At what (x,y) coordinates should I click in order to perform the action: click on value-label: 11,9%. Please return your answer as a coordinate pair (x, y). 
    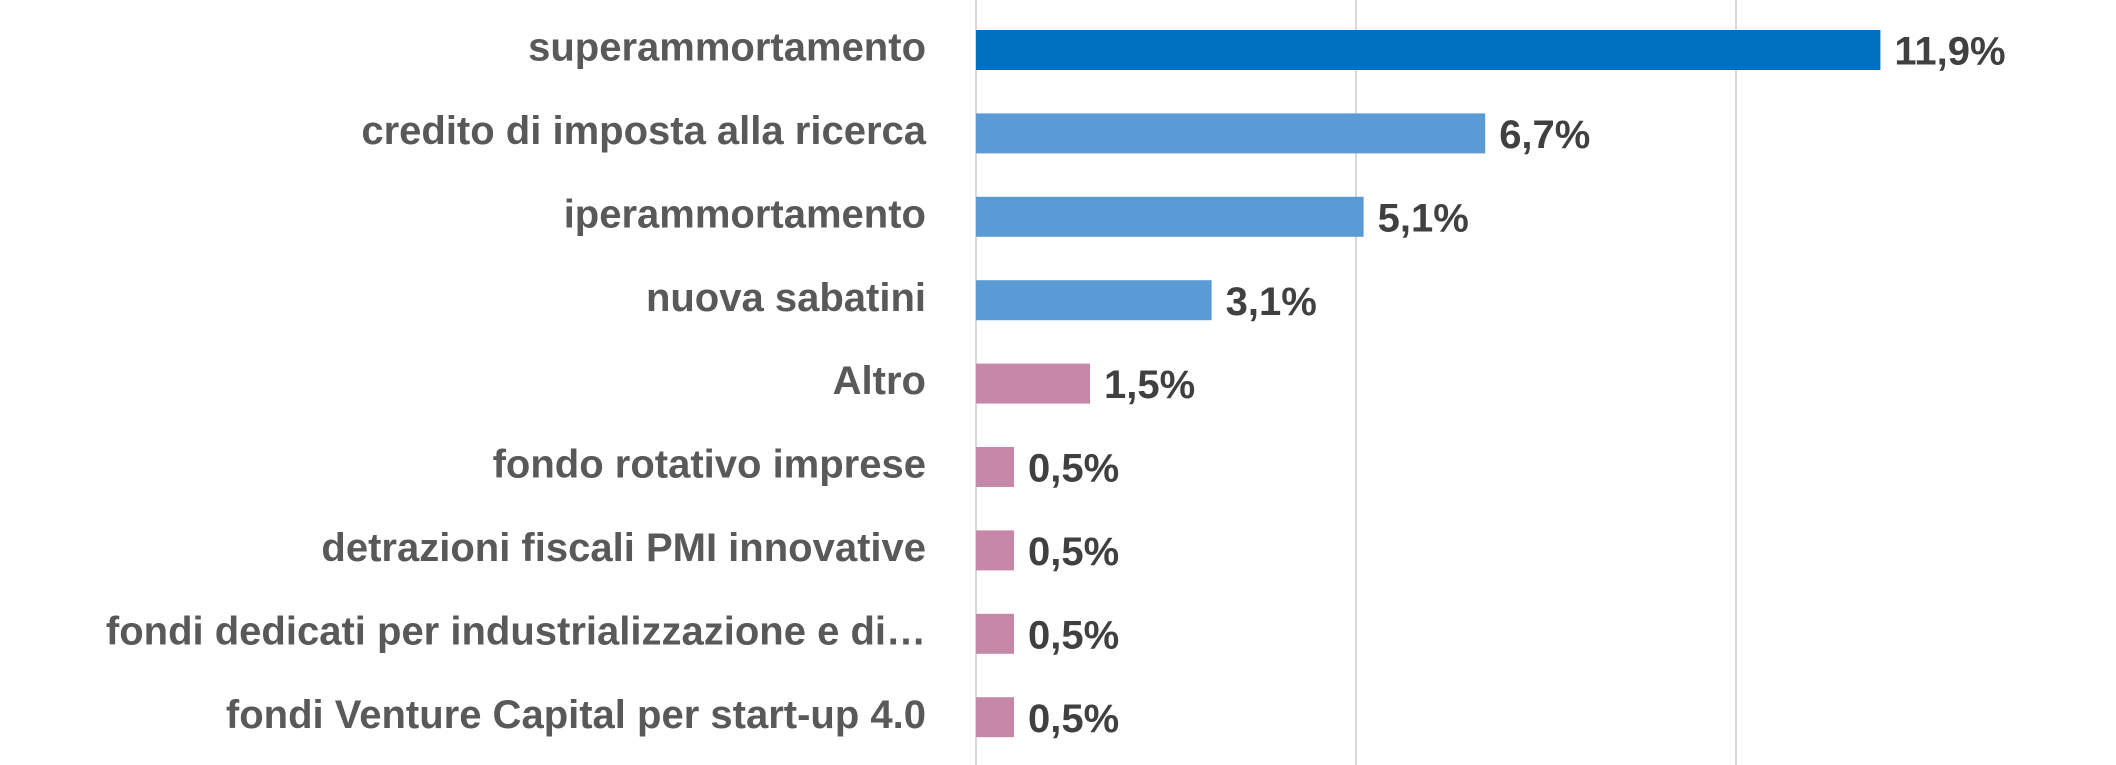
    Looking at the image, I should click on (1949, 52).